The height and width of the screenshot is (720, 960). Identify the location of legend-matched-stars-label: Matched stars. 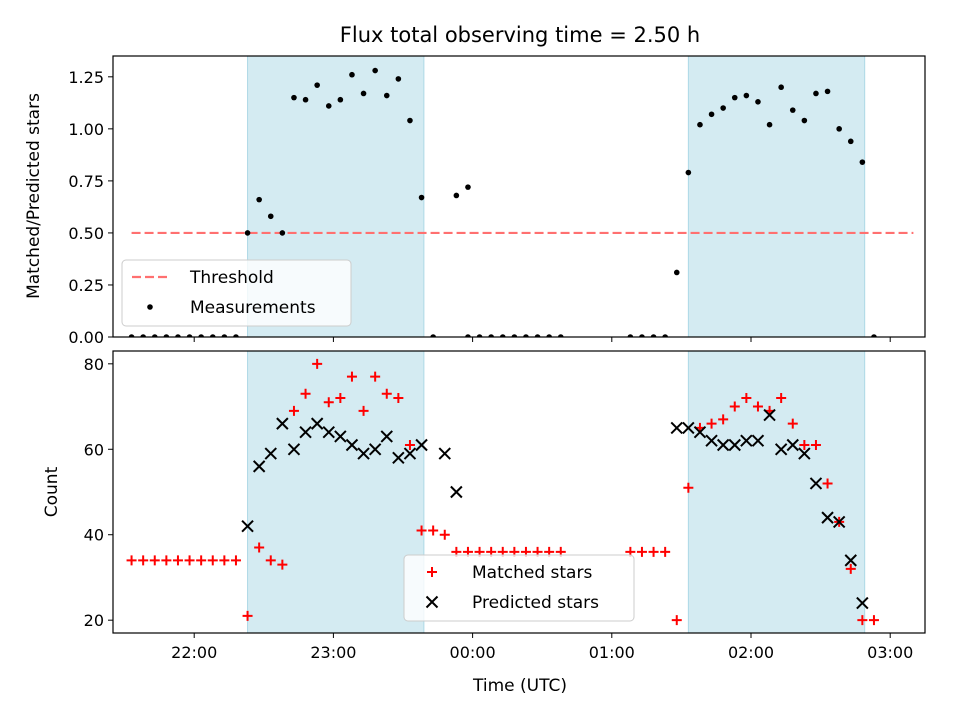
(532, 573).